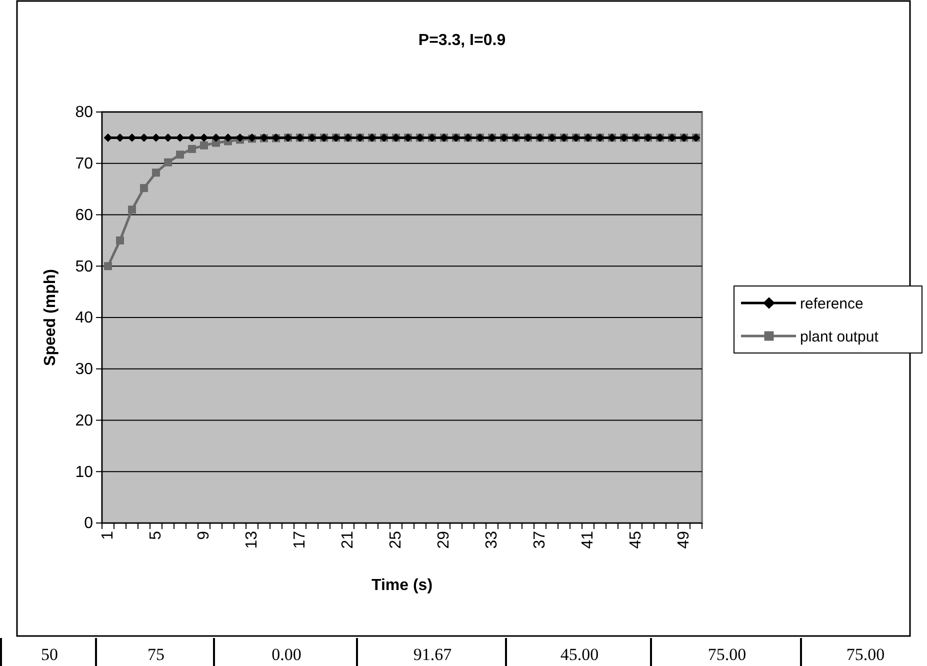 The height and width of the screenshot is (666, 927). Describe the element at coordinates (84, 318) in the screenshot. I see `y-tick-label: 40` at that location.